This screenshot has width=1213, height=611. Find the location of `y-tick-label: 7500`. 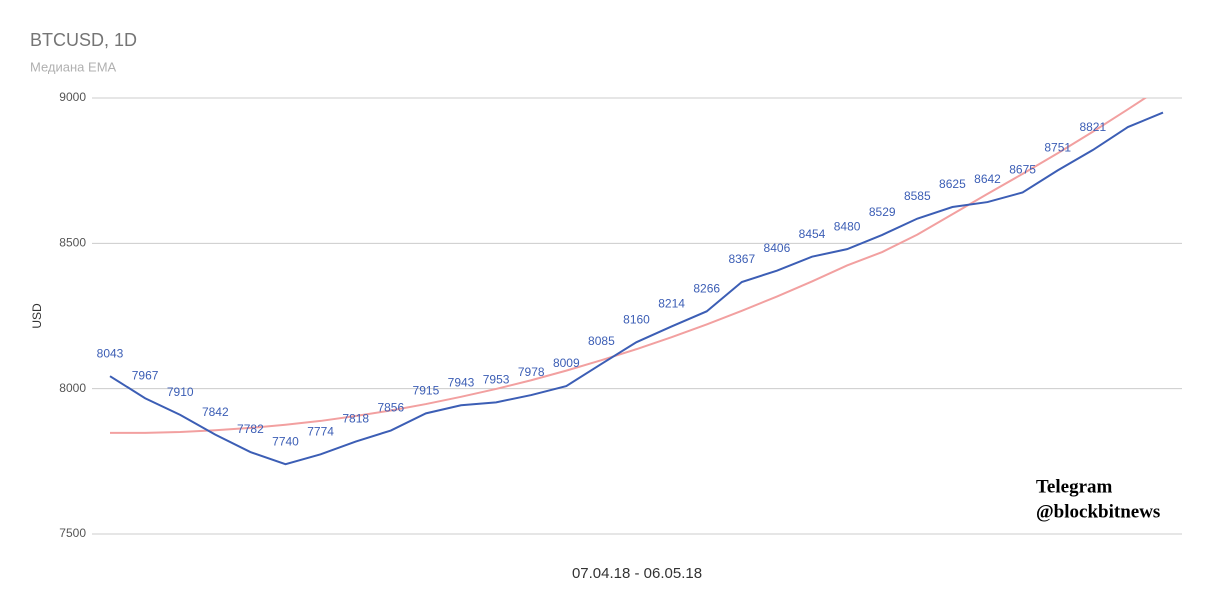

y-tick-label: 7500 is located at coordinates (72, 533).